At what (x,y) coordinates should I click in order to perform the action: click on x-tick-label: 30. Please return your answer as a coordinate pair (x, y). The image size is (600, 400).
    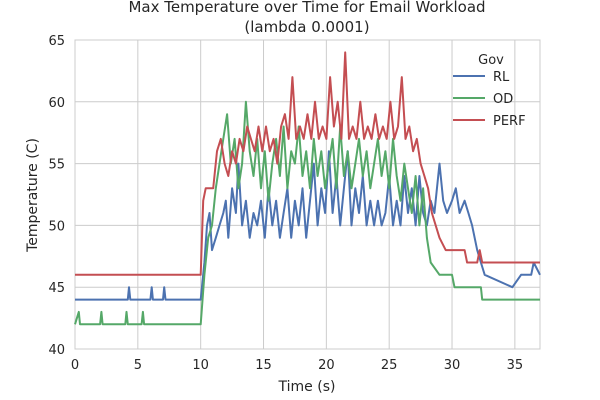
    Looking at the image, I should click on (452, 365).